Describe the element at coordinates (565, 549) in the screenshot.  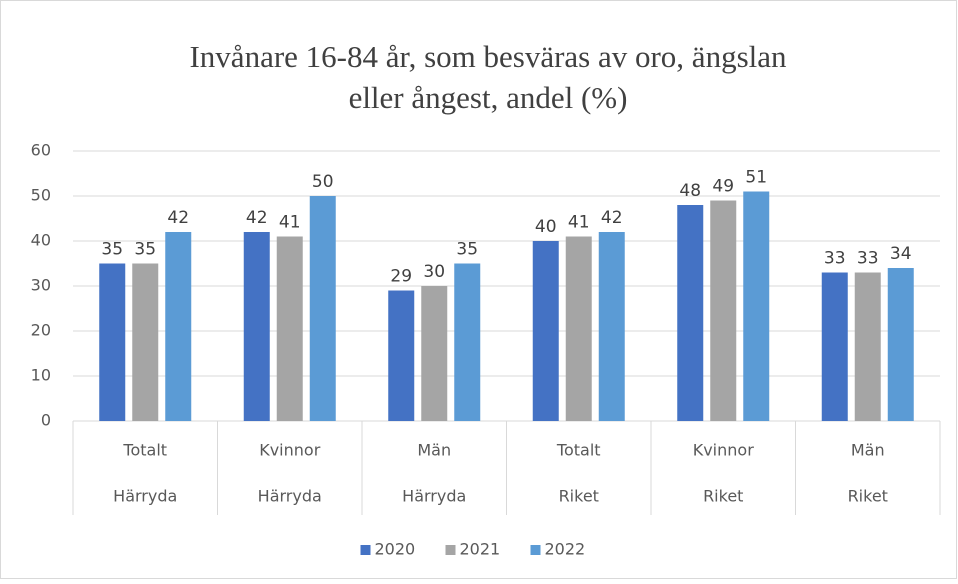
I see `legend-label: 2022` at that location.